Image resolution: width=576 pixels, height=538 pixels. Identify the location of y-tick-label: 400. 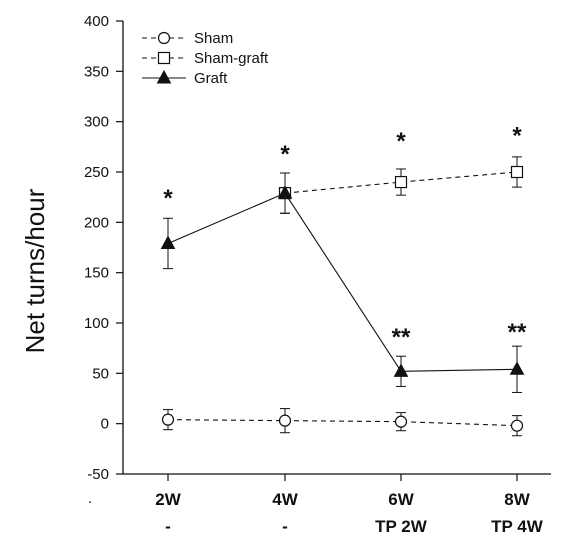
(96, 21).